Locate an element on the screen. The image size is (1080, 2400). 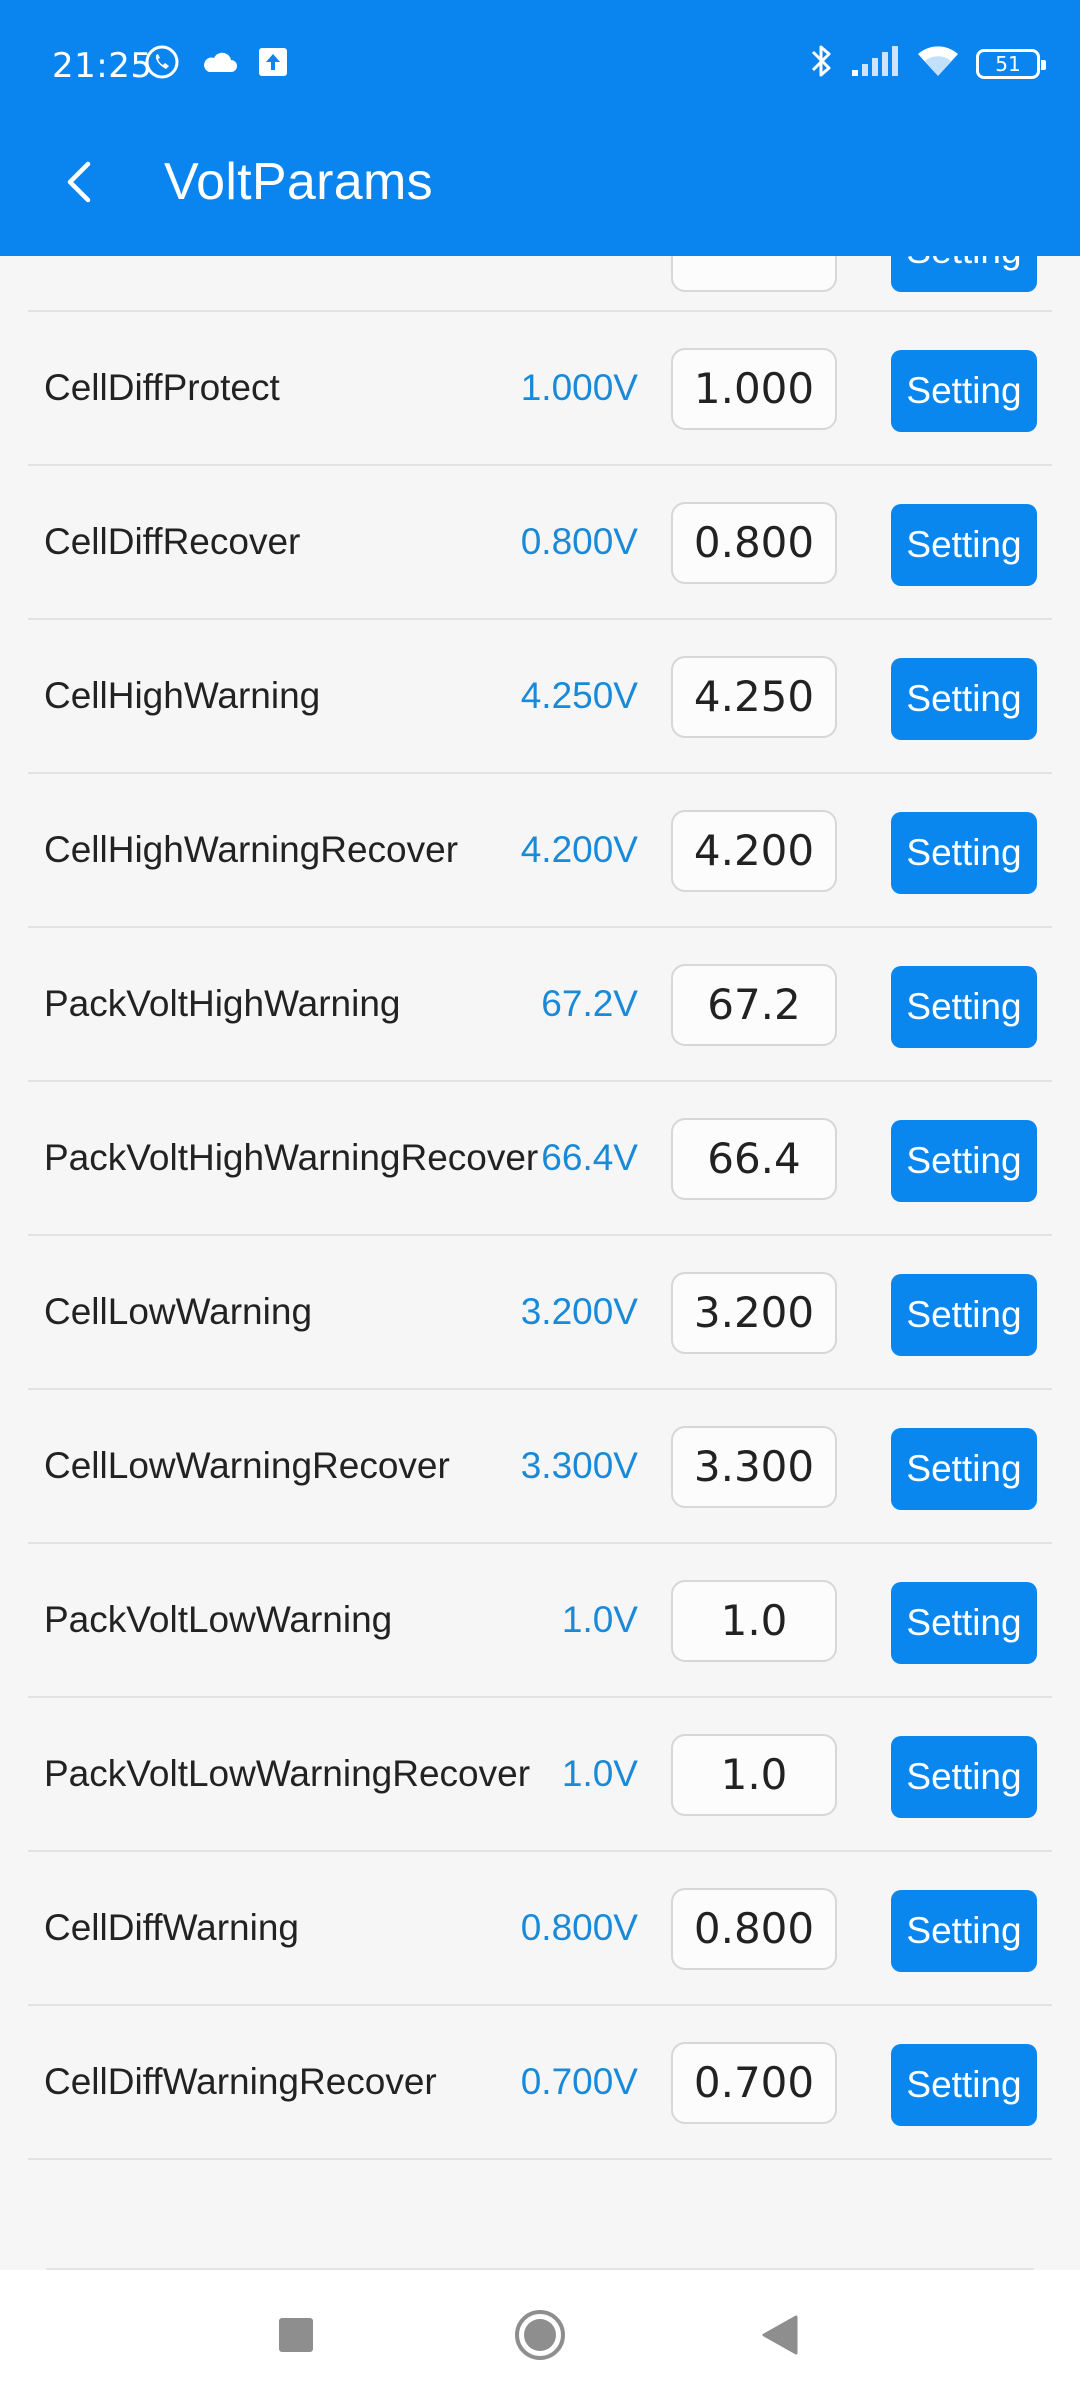
current-value: 3.300V is located at coordinates (579, 1465).